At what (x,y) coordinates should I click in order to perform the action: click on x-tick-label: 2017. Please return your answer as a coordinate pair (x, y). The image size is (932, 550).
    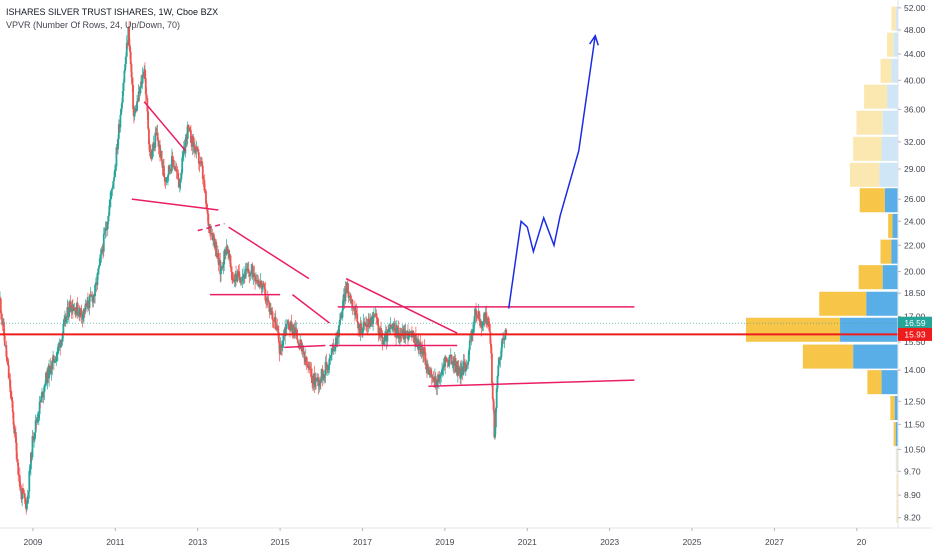
    Looking at the image, I should click on (362, 542).